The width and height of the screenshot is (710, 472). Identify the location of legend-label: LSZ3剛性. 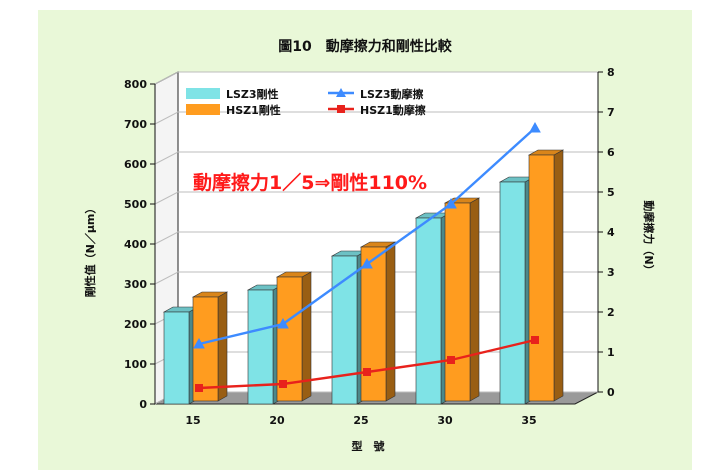
(252, 94).